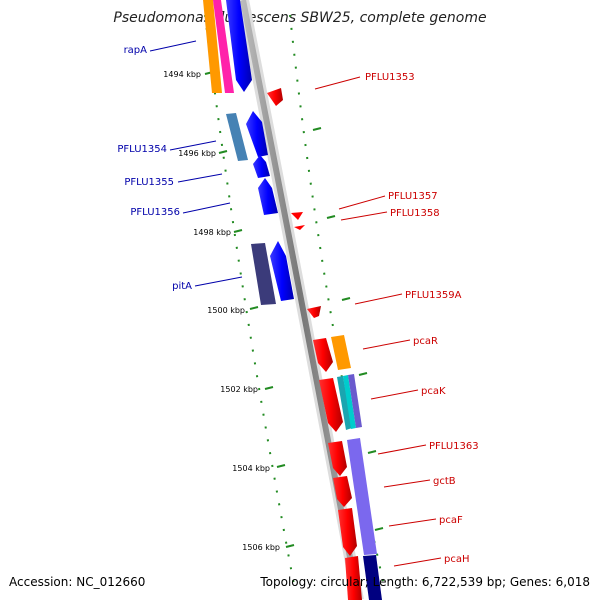 The height and width of the screenshot is (600, 600). What do you see at coordinates (299, 227) in the screenshot?
I see `gene-feature-PFLU1358` at bounding box center [299, 227].